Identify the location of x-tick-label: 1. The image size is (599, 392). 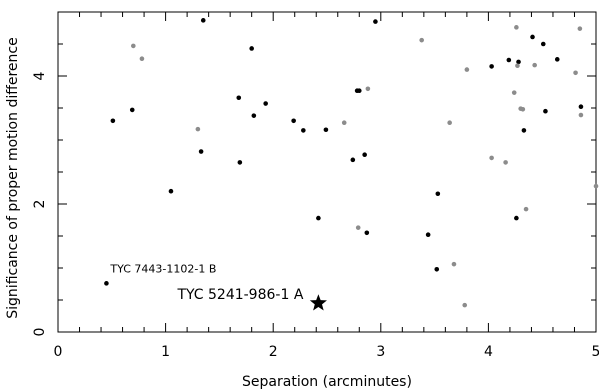
(165, 352).